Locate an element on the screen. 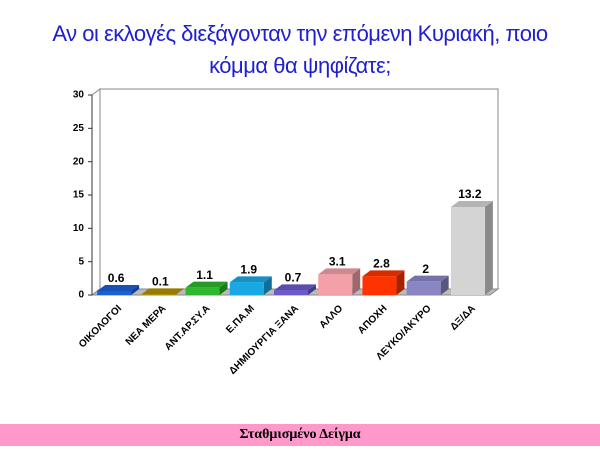 The width and height of the screenshot is (600, 450). x-tick-label: ΑΛΛΟ is located at coordinates (332, 317).